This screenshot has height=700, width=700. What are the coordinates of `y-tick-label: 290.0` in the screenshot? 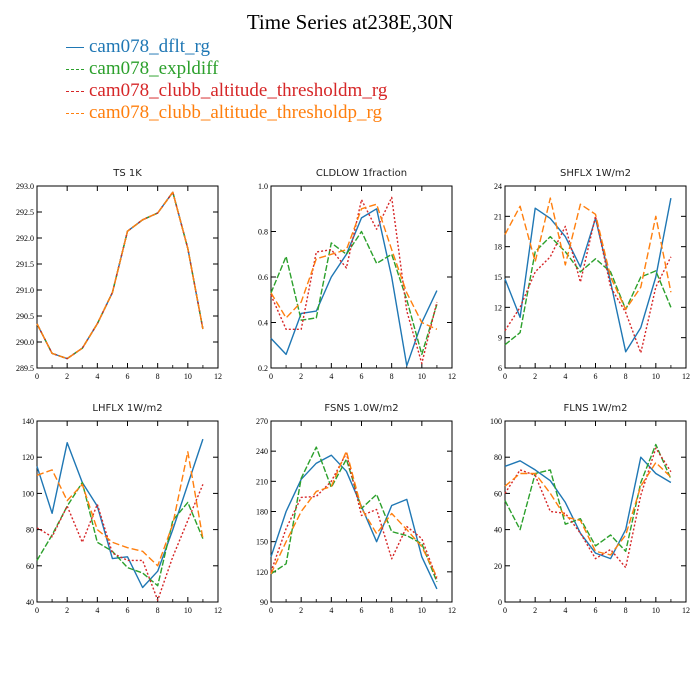 It's located at (25, 342).